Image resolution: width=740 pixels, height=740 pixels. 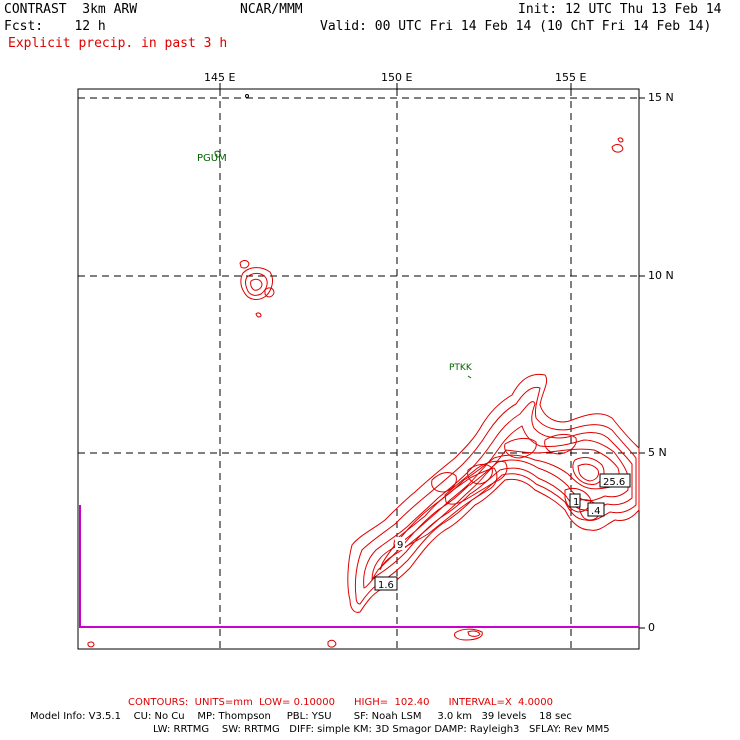 I want to click on contour-label: 1.6, so click(x=386, y=585).